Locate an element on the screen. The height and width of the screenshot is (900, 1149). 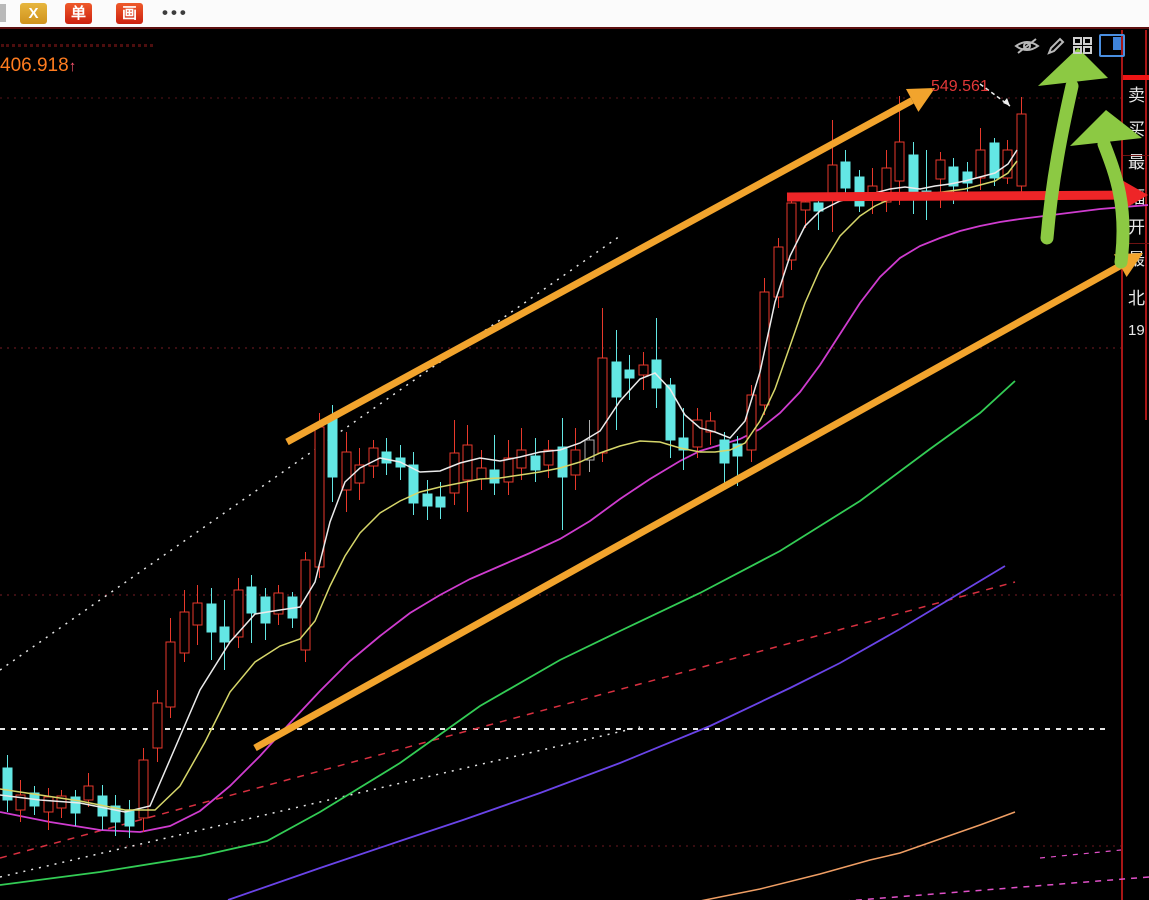
order-button: 单 is located at coordinates (78, 13).